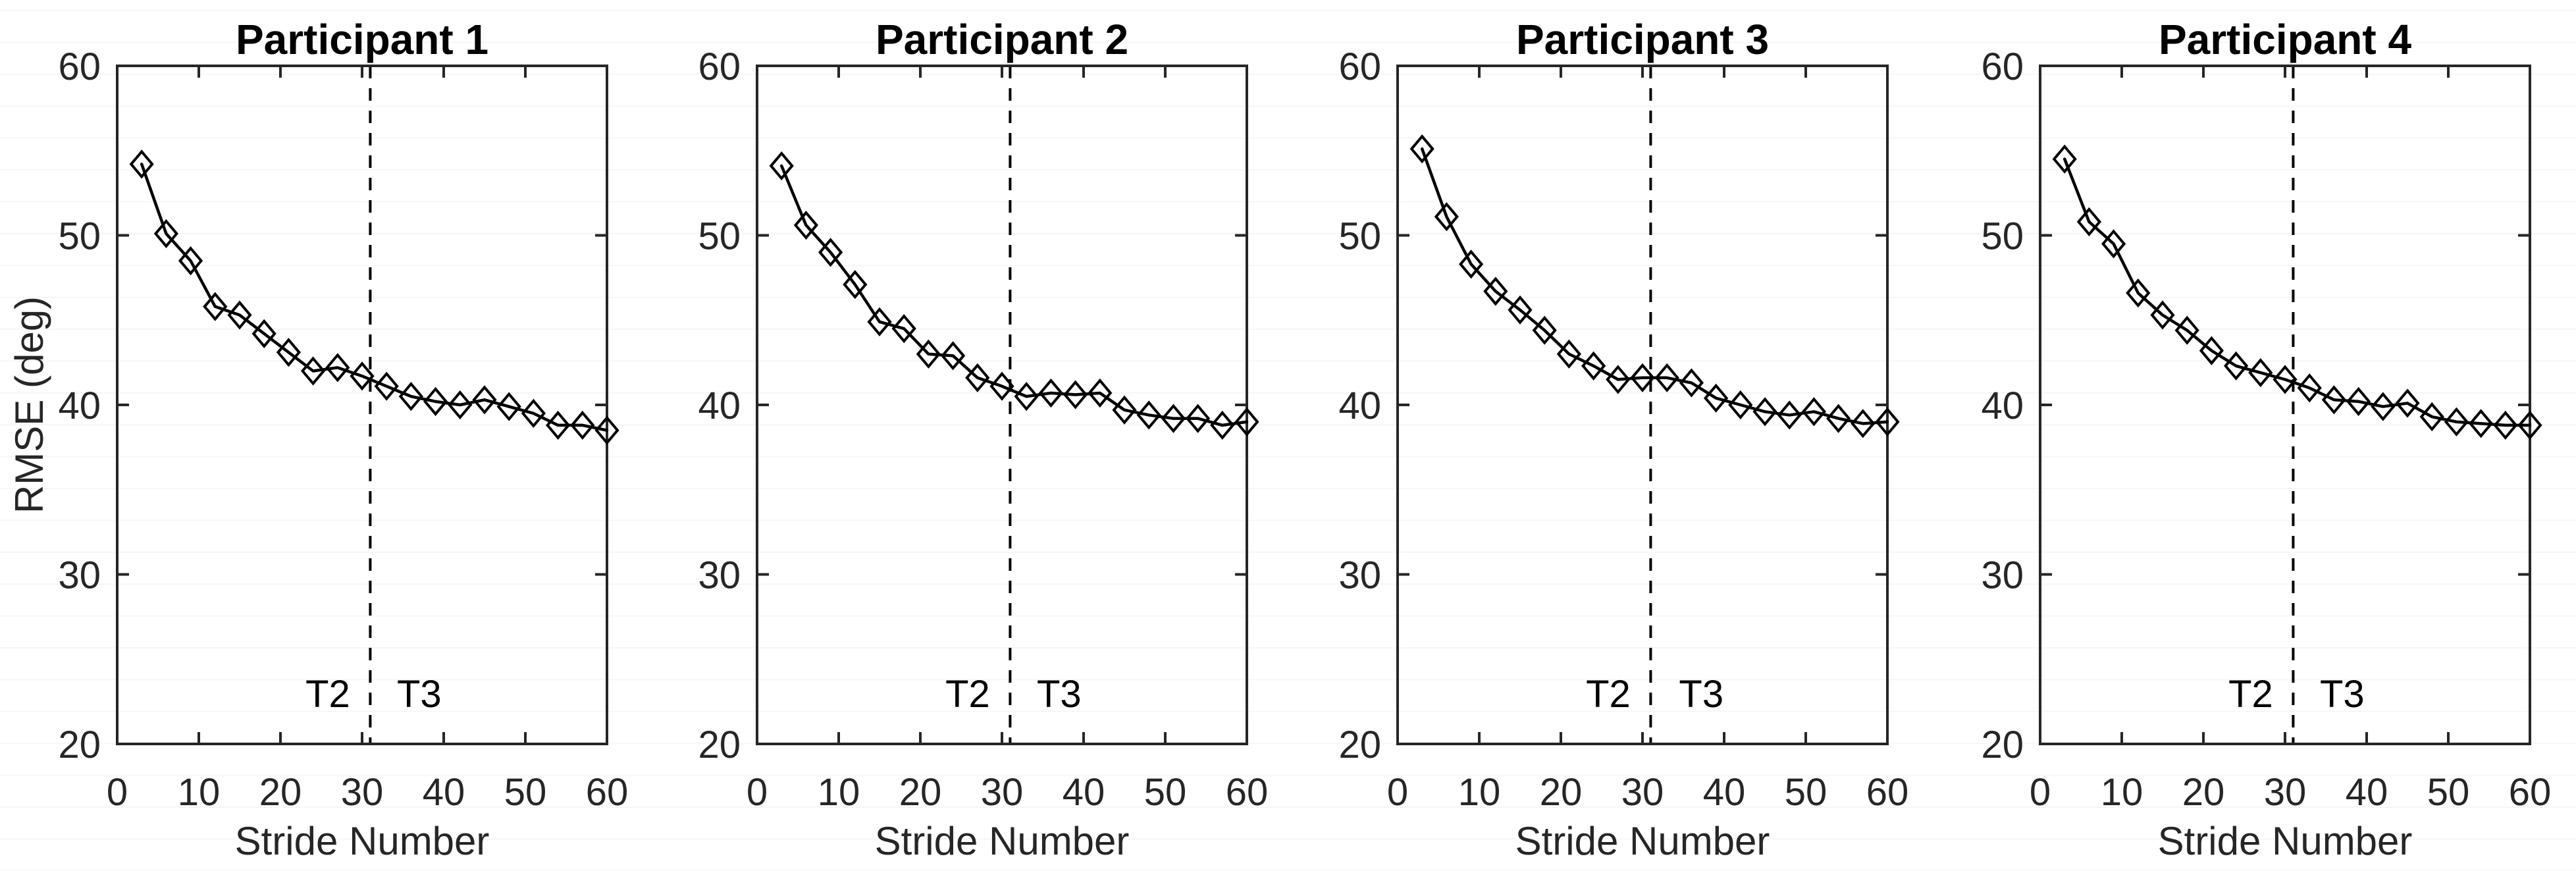 Image resolution: width=2576 pixels, height=871 pixels. Describe the element at coordinates (1642, 39) in the screenshot. I see `panel-title: Participant 3` at that location.